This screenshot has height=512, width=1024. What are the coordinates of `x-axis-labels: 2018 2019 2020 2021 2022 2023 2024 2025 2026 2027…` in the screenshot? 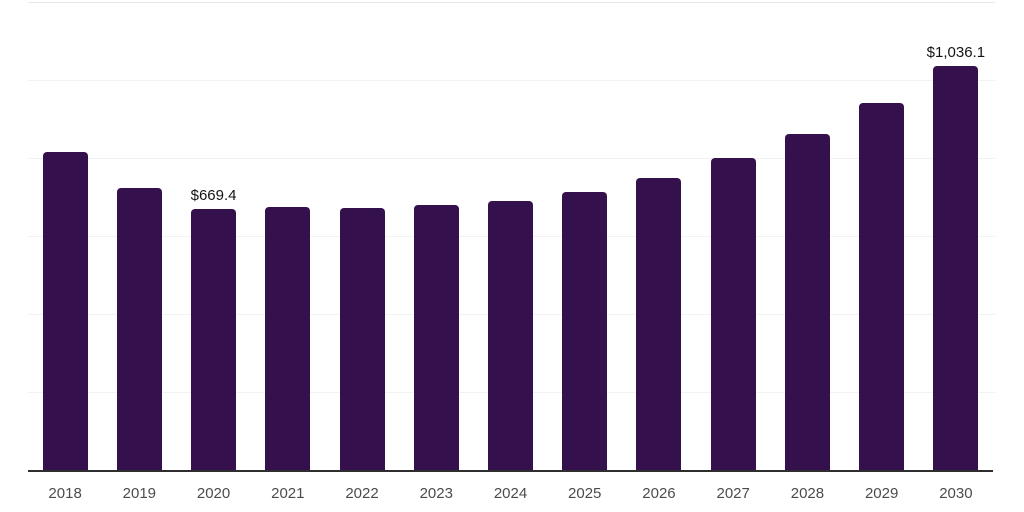 It's located at (511, 495).